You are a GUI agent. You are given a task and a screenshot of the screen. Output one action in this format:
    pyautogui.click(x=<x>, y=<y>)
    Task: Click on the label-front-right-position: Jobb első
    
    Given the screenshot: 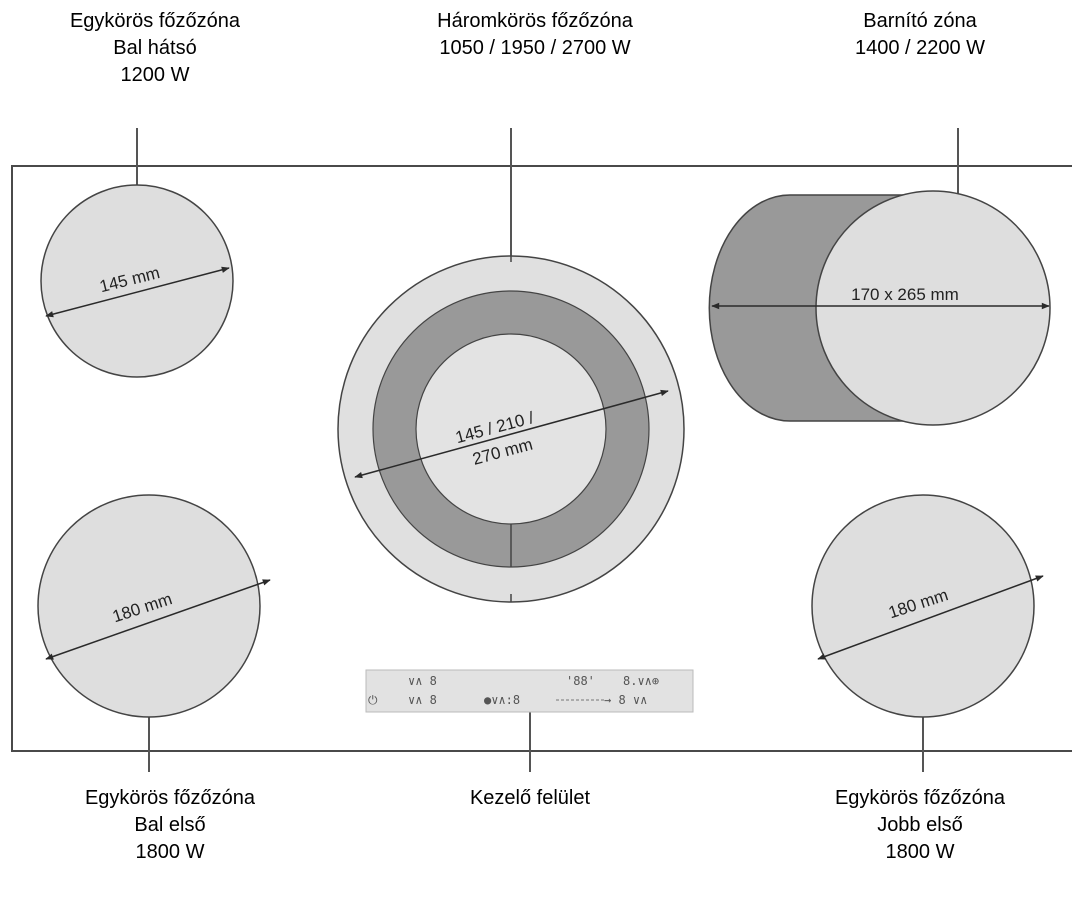 What is the action you would take?
    pyautogui.click(x=920, y=825)
    